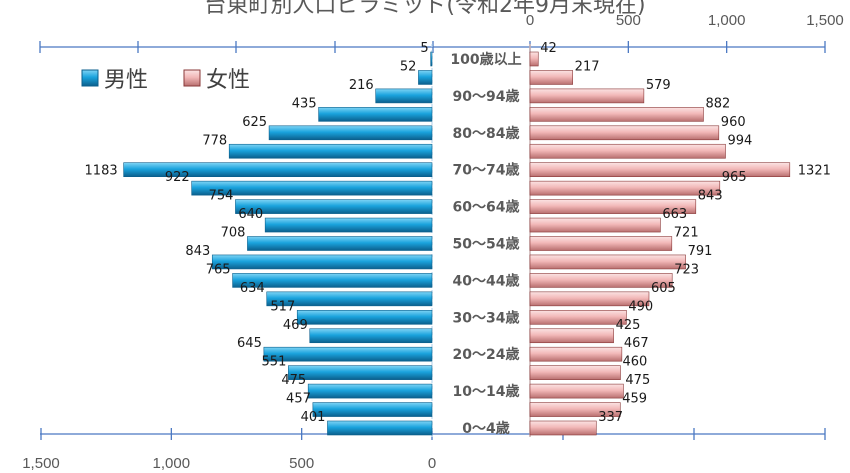 The height and width of the screenshot is (473, 850). I want to click on age-group-label: 50〜54歳, so click(486, 244).